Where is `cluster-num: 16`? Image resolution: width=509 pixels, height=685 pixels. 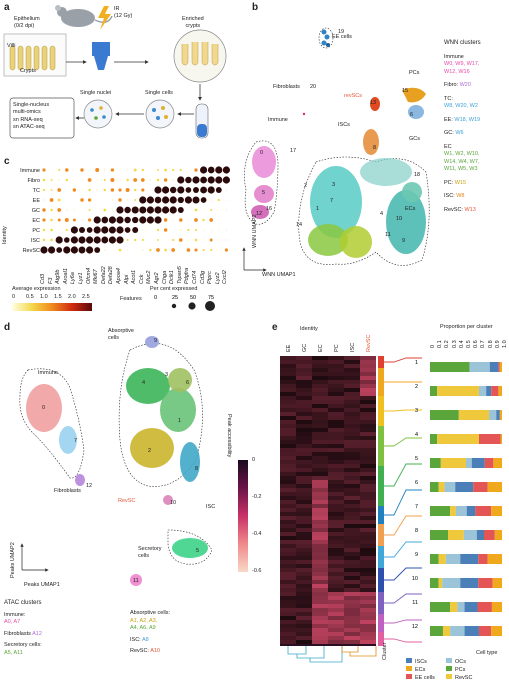 cluster-num: 16 is located at coordinates (269, 209).